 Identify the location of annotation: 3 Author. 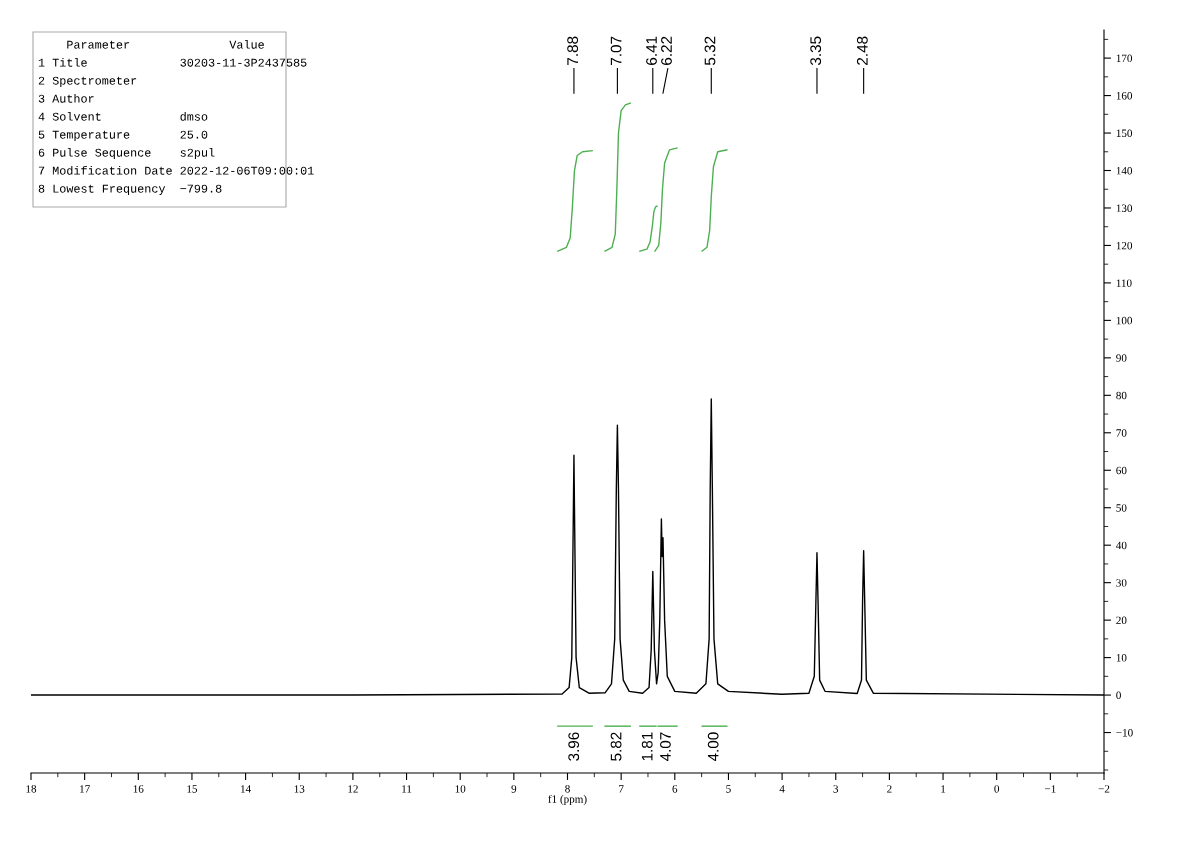
(66, 98).